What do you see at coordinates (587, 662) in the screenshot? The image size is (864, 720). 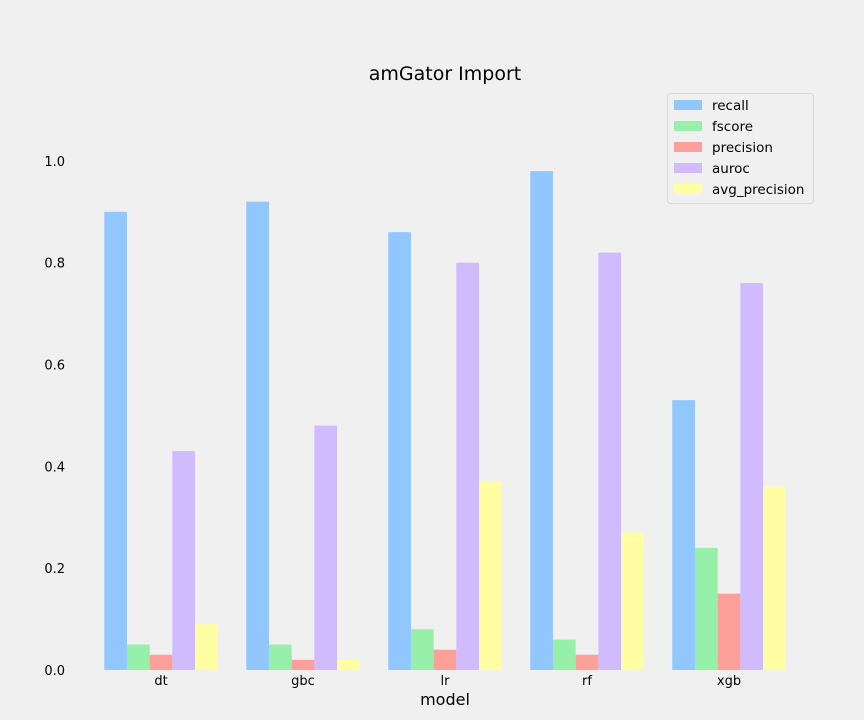 I see `bar-precision-rf` at bounding box center [587, 662].